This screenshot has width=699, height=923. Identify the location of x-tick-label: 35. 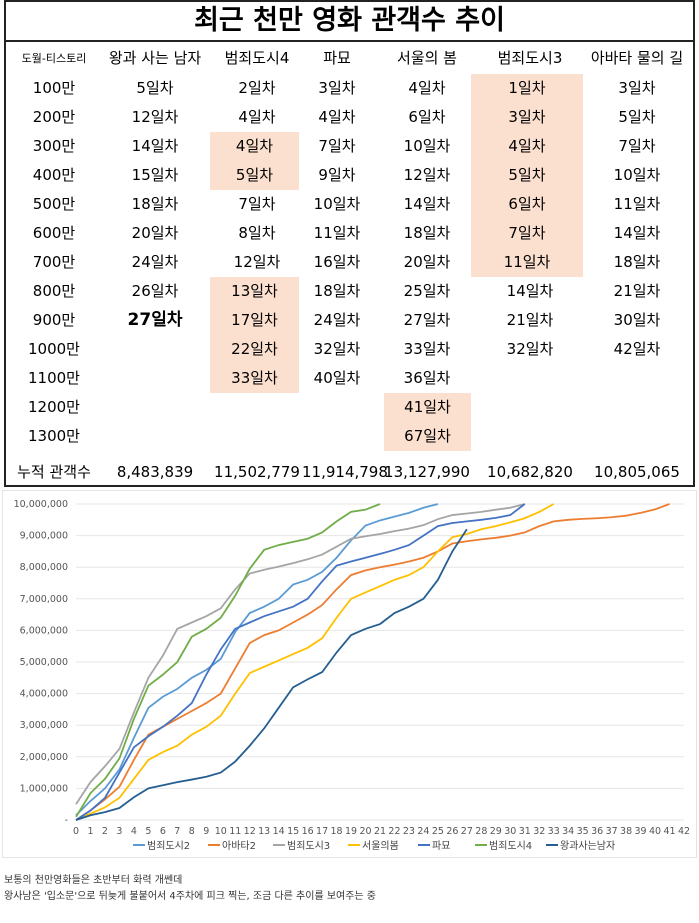
(583, 831).